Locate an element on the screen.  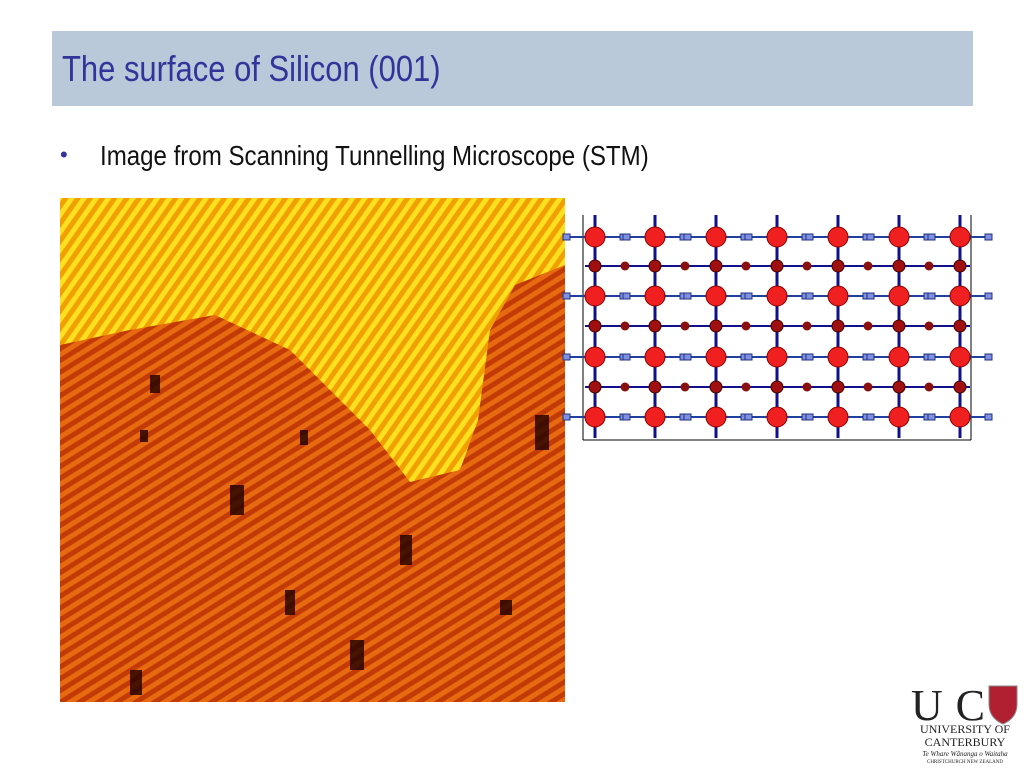
title-bar is located at coordinates (512, 68).